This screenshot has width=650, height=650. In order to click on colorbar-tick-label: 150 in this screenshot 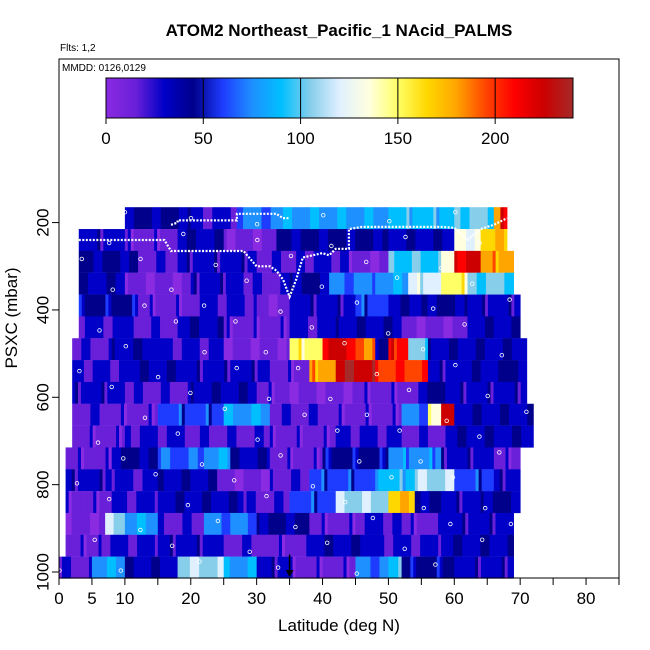, I will do `click(398, 138)`.